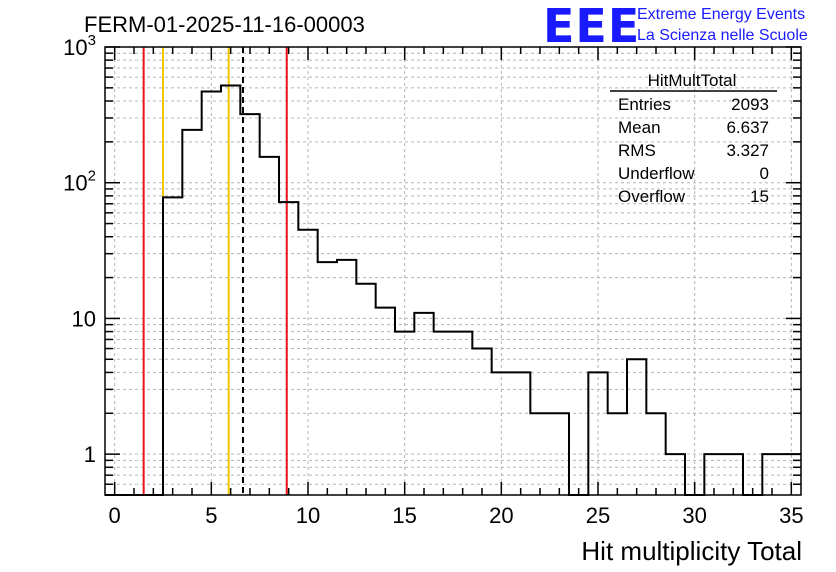 Image resolution: width=836 pixels, height=572 pixels. What do you see at coordinates (764, 173) in the screenshot?
I see `stats-value: 0` at bounding box center [764, 173].